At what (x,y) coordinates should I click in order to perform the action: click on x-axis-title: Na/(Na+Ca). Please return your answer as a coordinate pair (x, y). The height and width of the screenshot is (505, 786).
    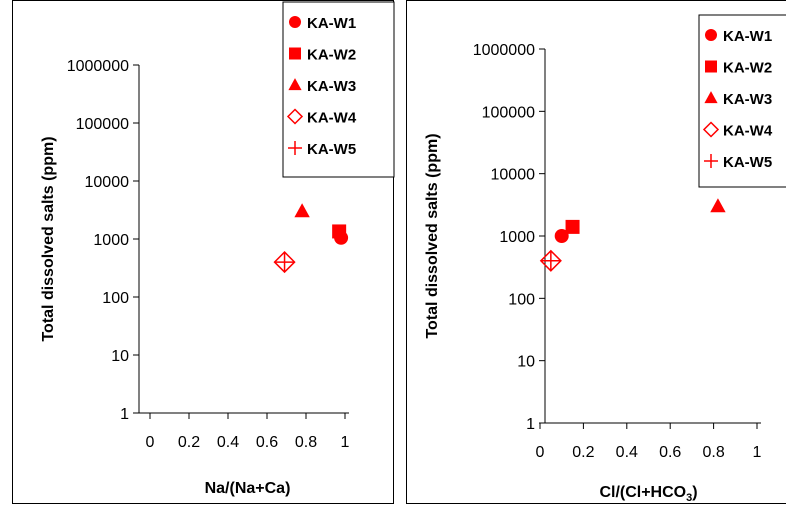
    Looking at the image, I should click on (248, 488).